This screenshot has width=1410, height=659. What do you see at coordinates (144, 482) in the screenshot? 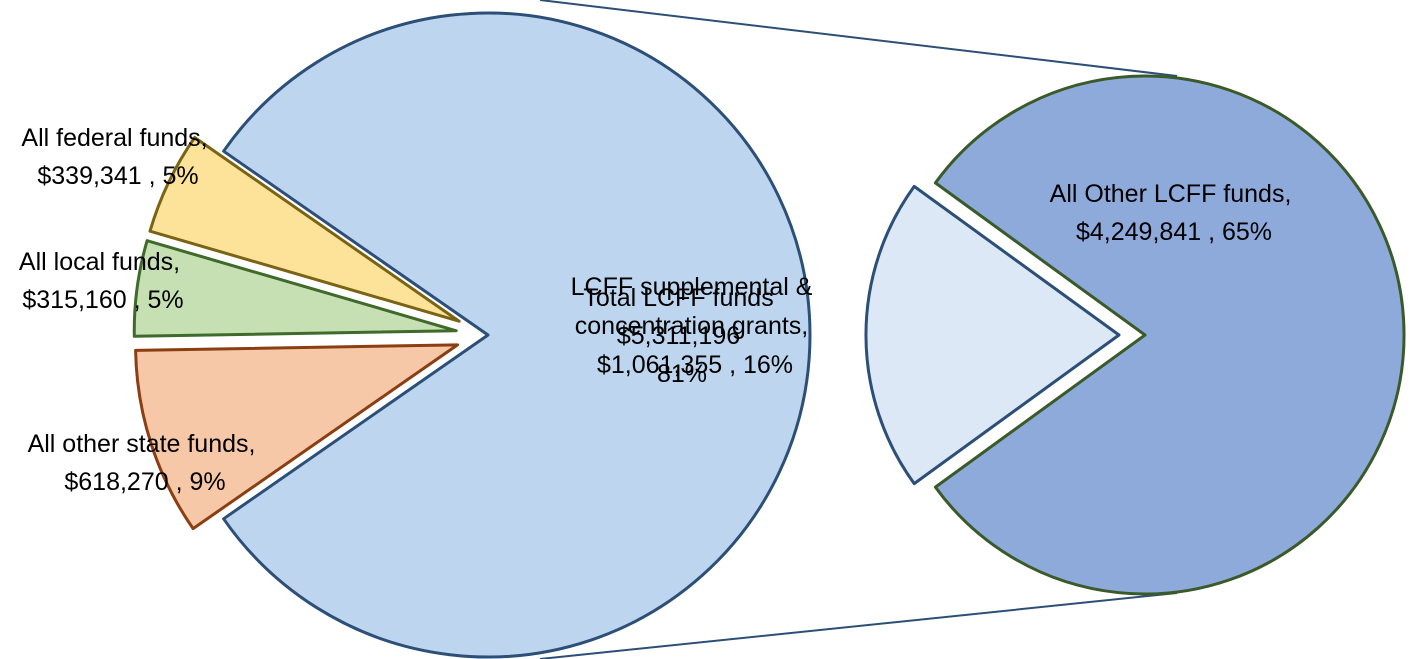
I see `label-other-state-line2: $618,270 , 9%` at bounding box center [144, 482].